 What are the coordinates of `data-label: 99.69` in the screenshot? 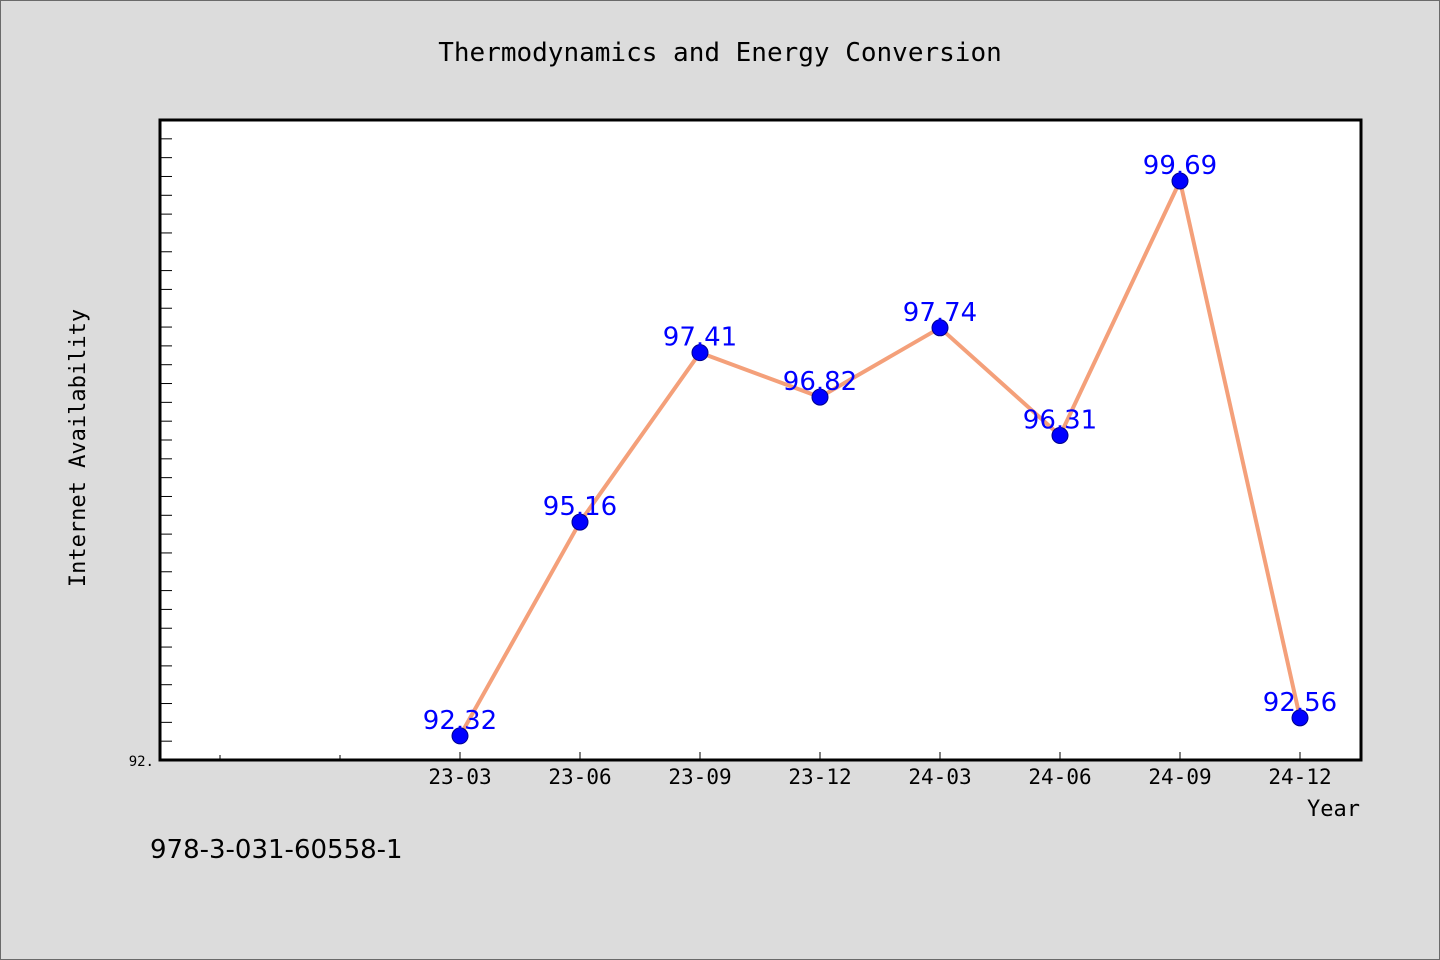 It's located at (1180, 166).